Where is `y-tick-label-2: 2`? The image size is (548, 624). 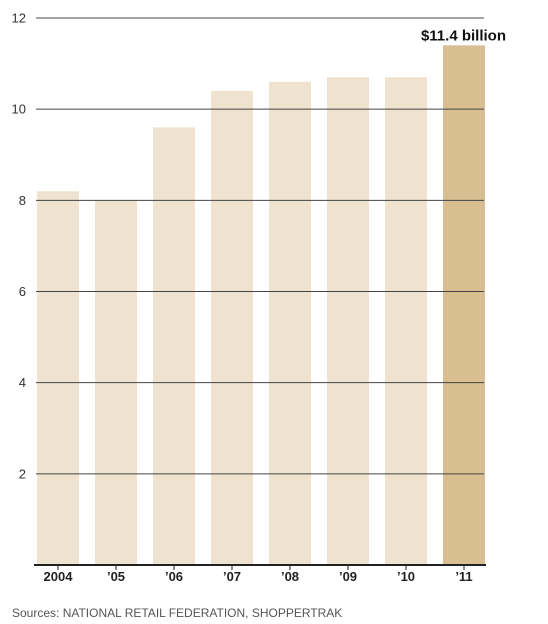 y-tick-label-2: 2 is located at coordinates (22, 473).